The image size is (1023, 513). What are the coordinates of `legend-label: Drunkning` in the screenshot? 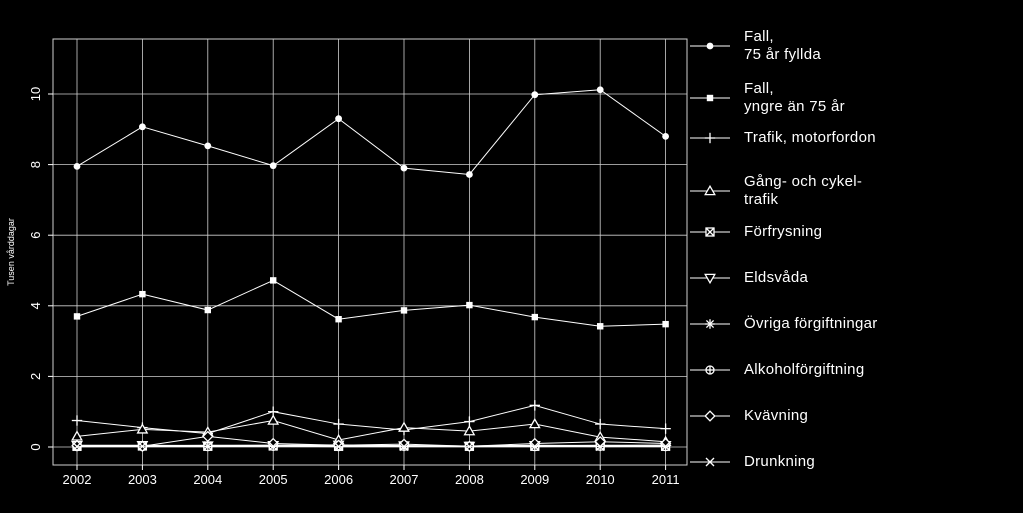 It's located at (780, 461).